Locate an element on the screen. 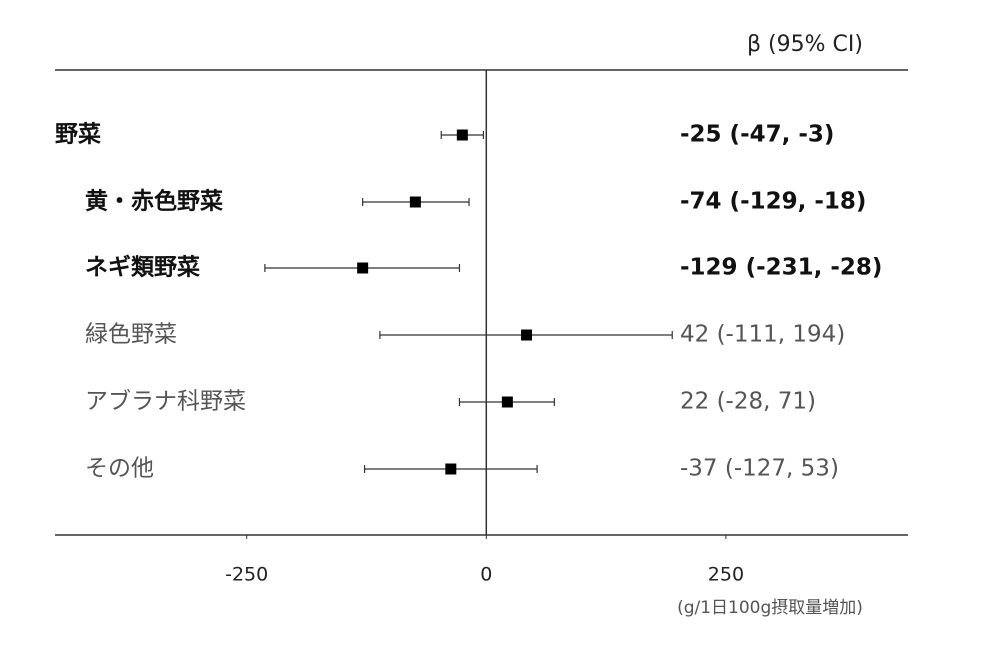 The width and height of the screenshot is (986, 646). unit-label: (g/1日100g摂取量増加) is located at coordinates (770, 608).